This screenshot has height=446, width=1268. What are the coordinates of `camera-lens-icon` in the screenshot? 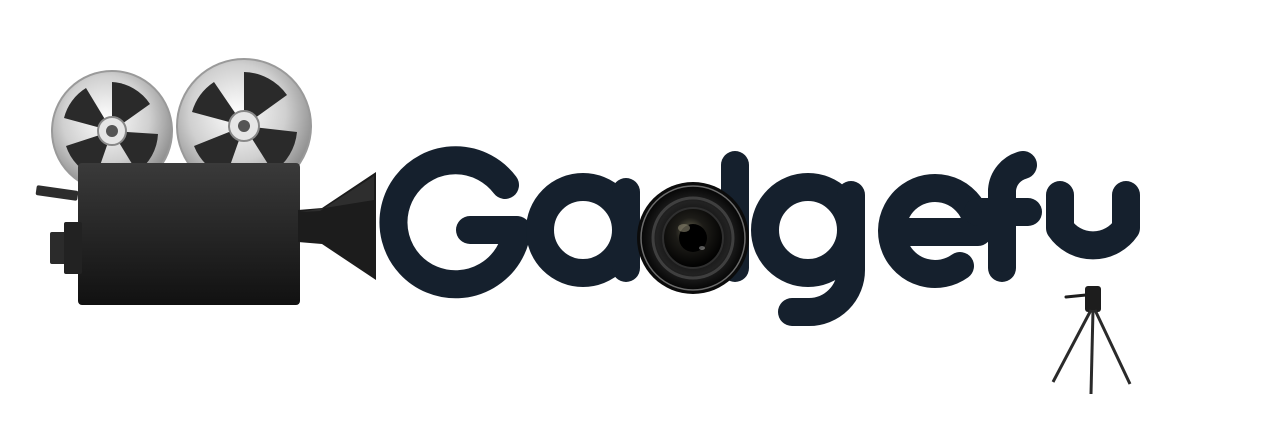 It's located at (693, 238).